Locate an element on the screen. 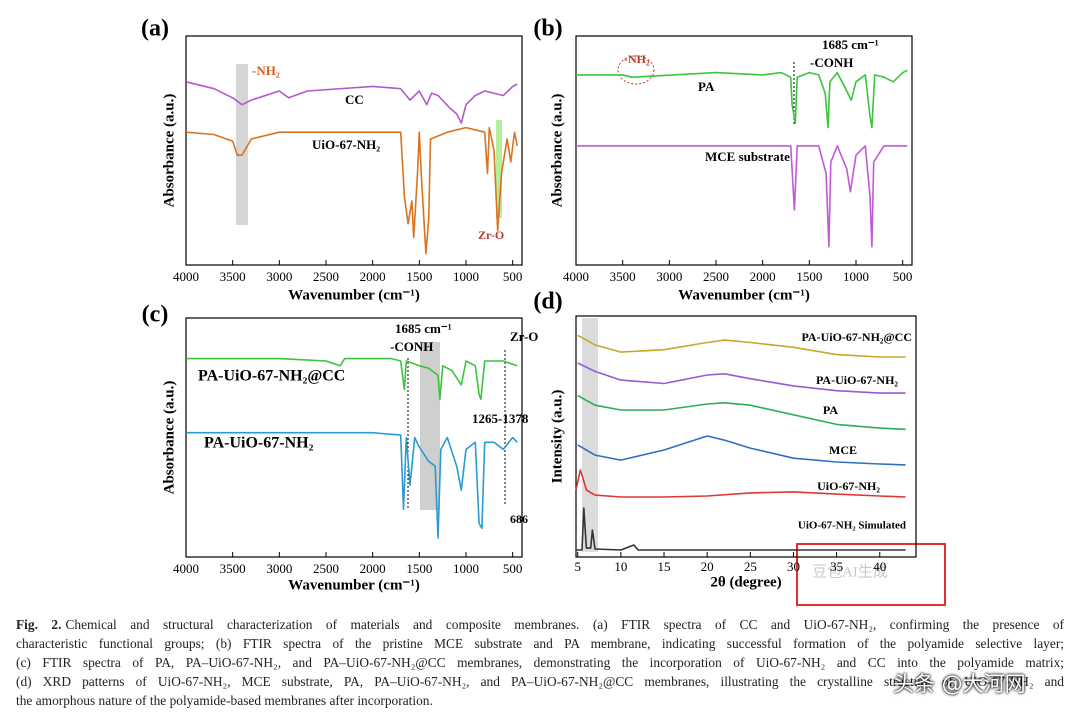 This screenshot has height=713, width=1080. marker-circle is located at coordinates (636, 70).